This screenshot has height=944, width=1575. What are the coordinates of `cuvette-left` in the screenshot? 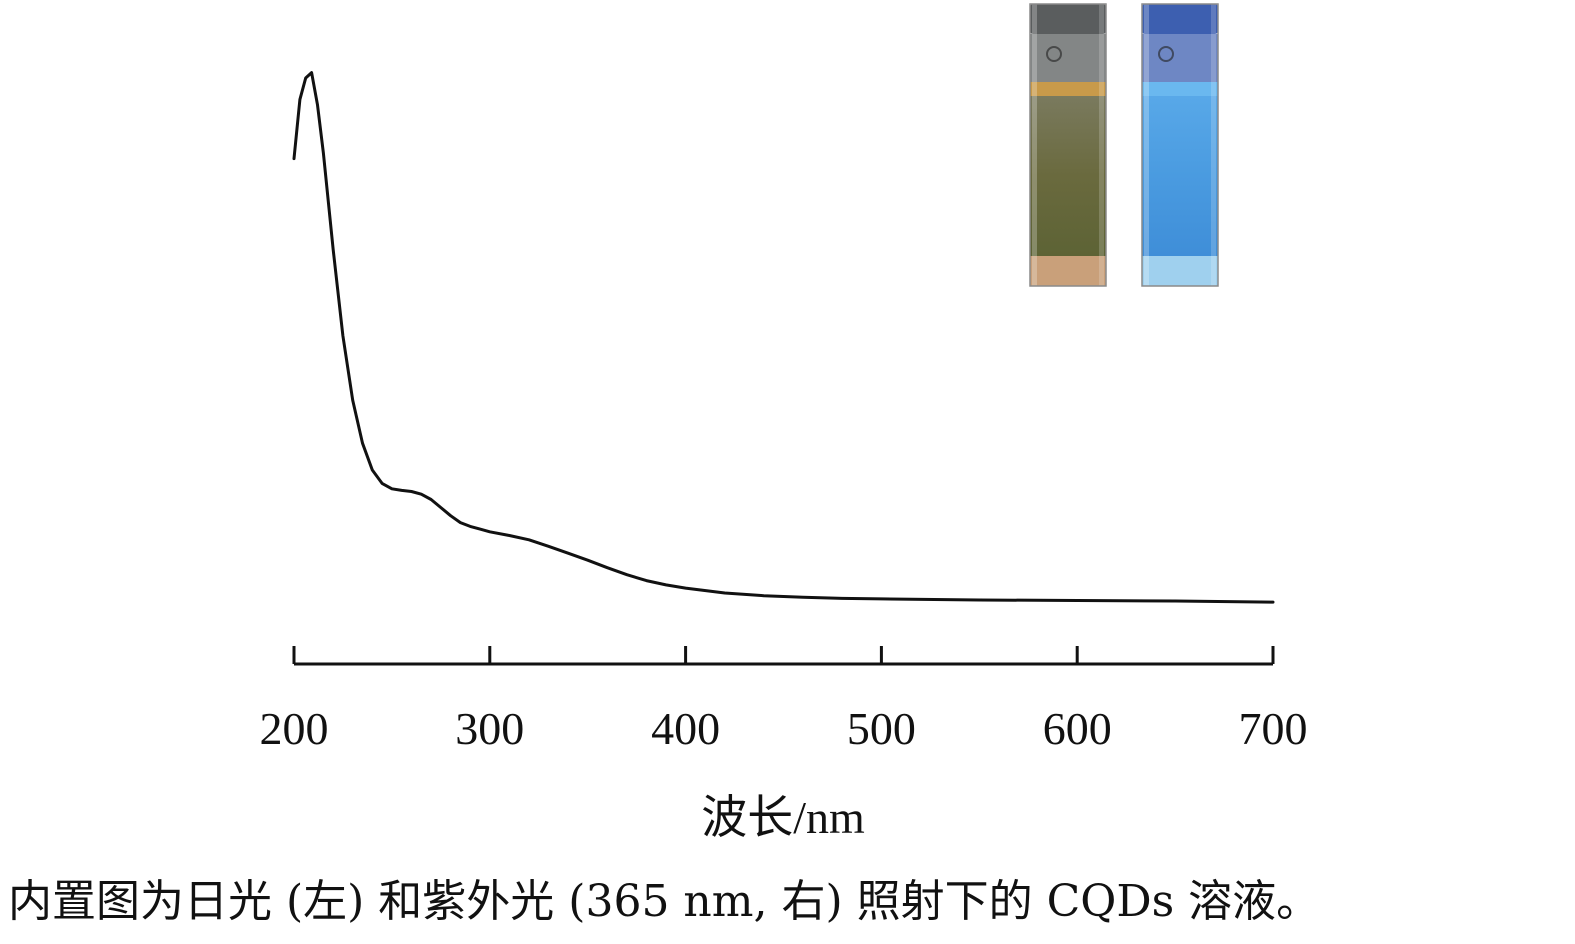 It's located at (1068, 145).